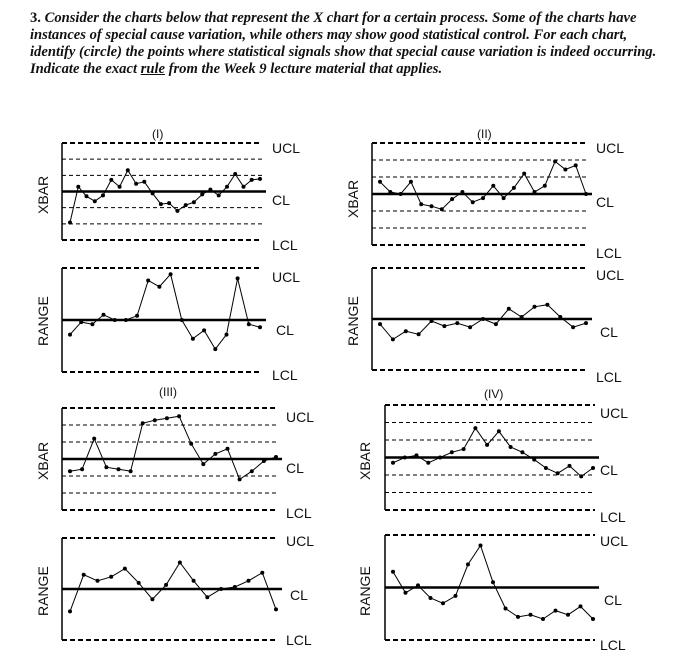  I want to click on xbar-axis-label: XBAR, so click(43, 461).